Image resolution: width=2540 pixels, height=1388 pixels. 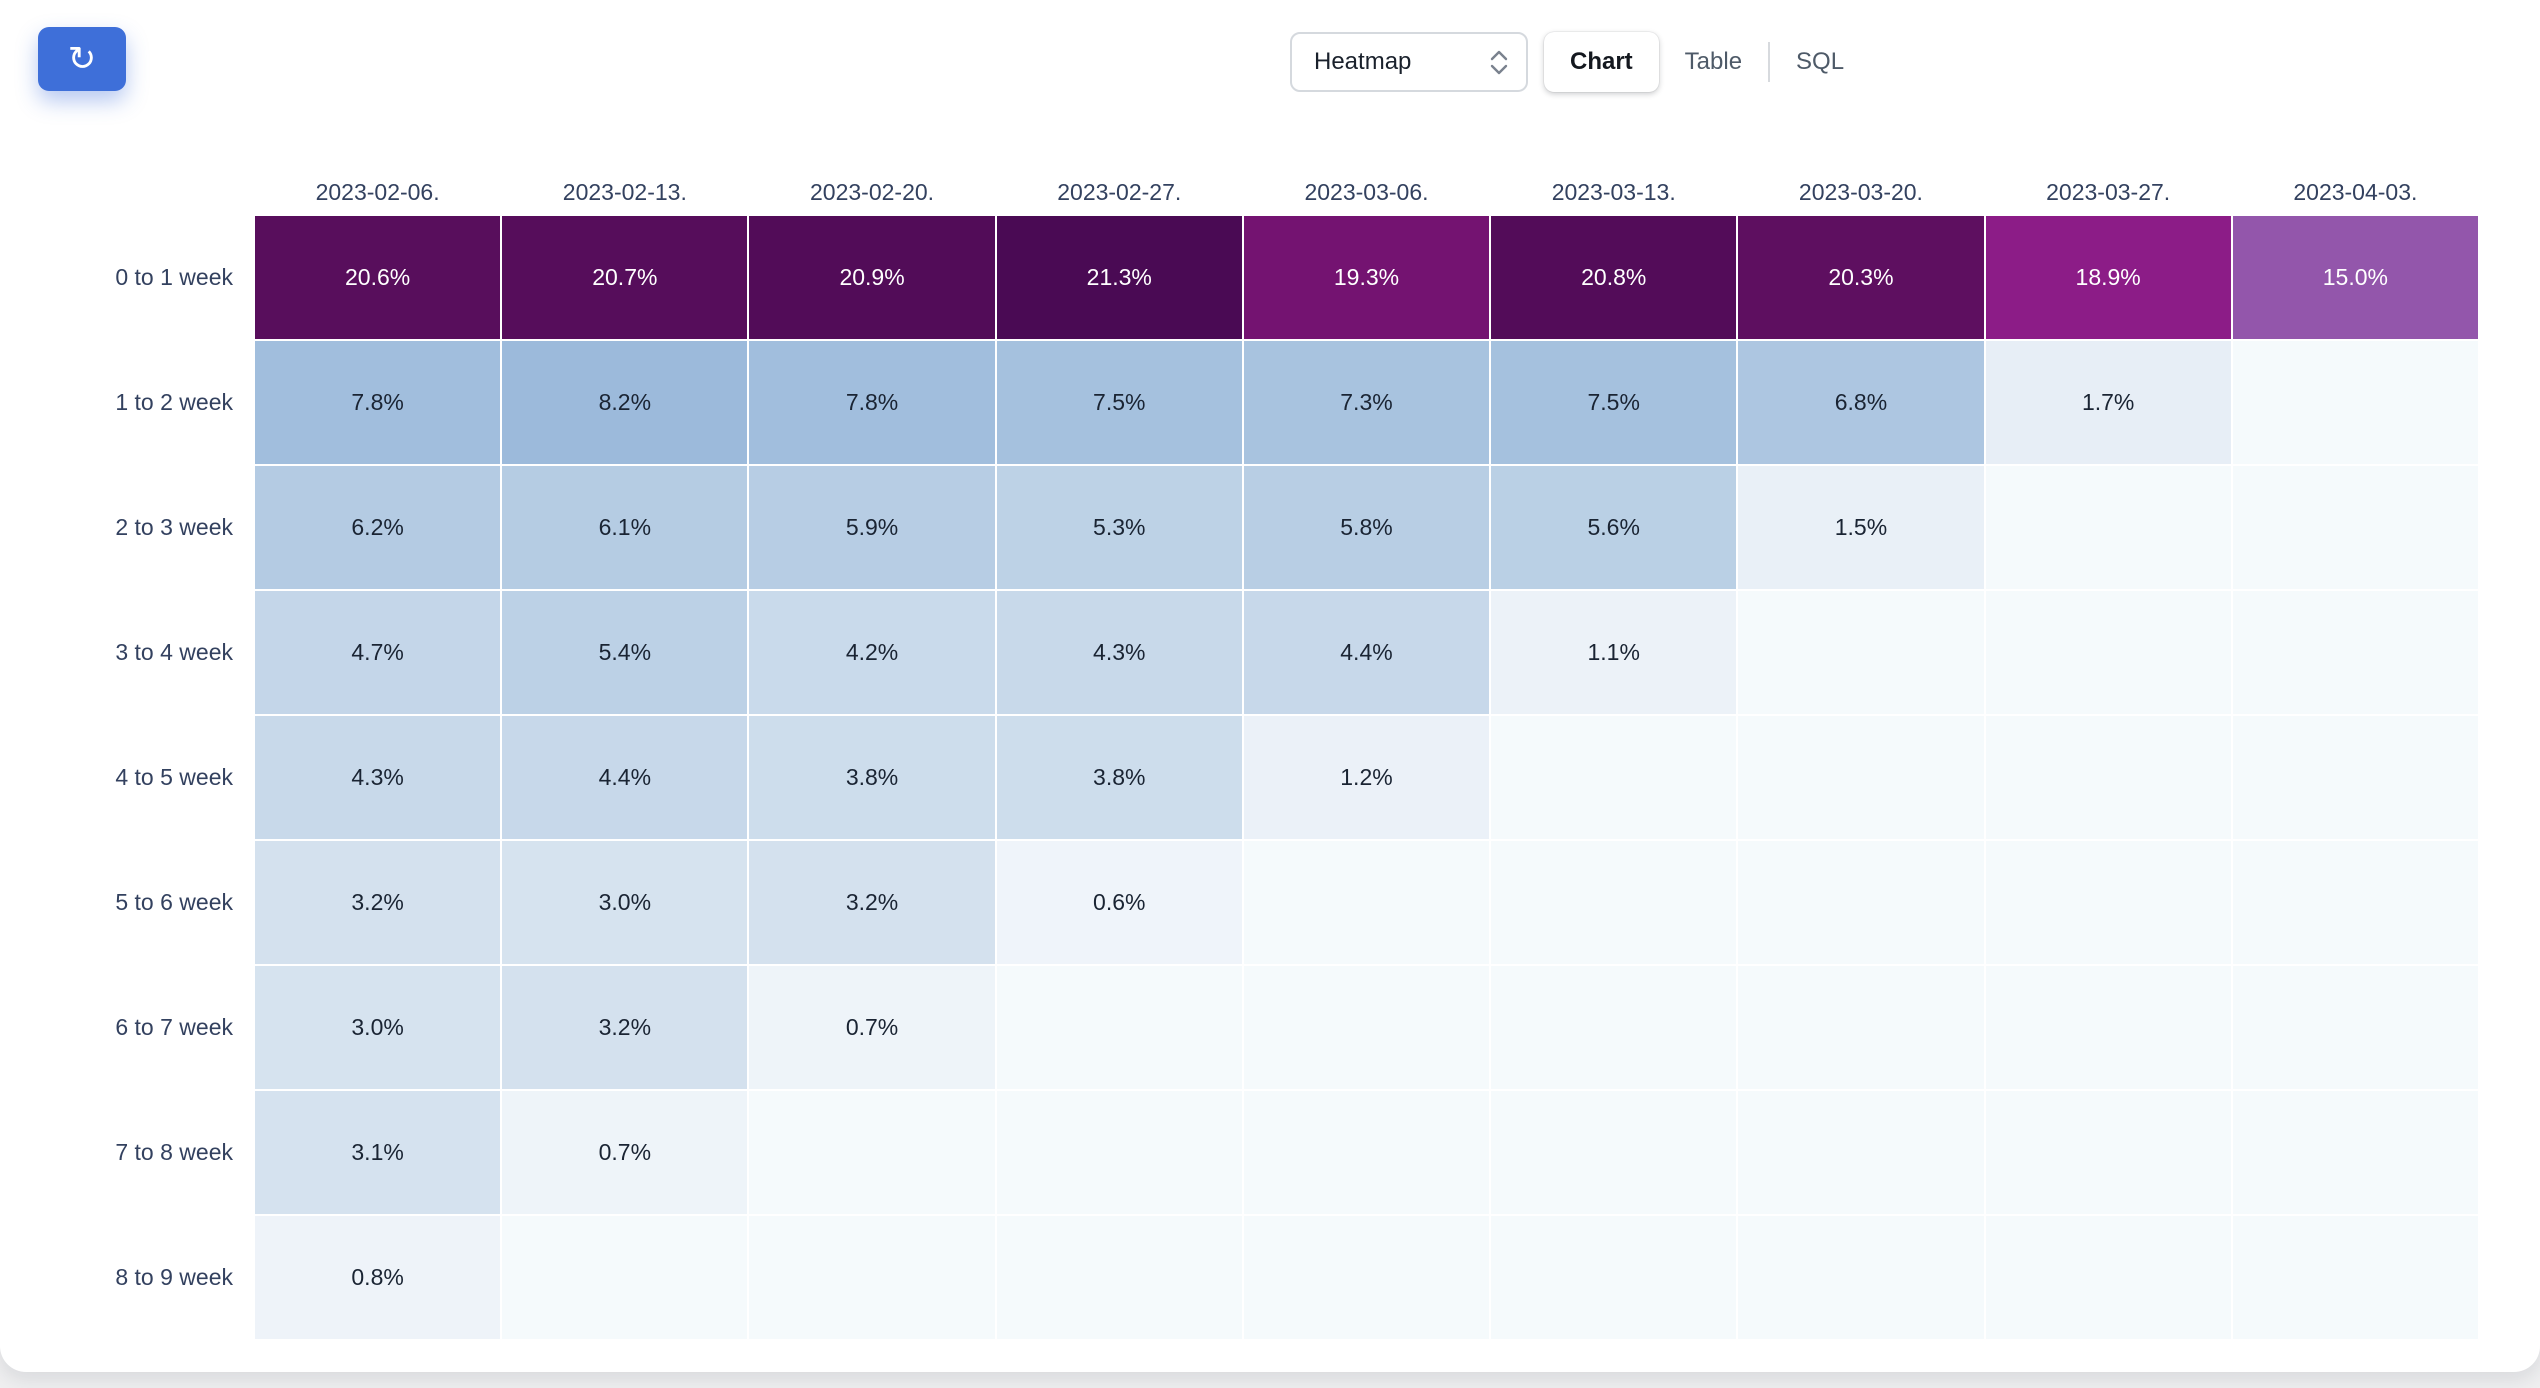 I want to click on heatmap-cell: 5.9%, so click(x=872, y=527).